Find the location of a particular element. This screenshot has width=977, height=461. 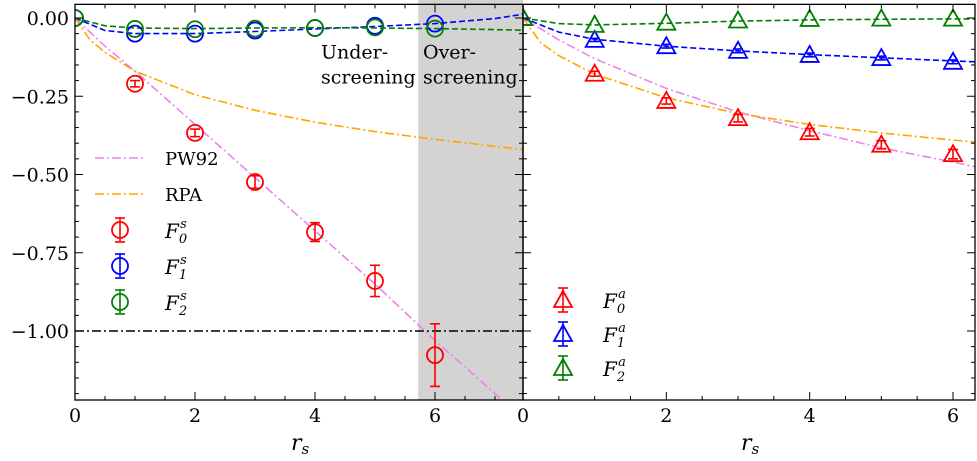

legend-label-F2a: F2a is located at coordinates (614, 370).